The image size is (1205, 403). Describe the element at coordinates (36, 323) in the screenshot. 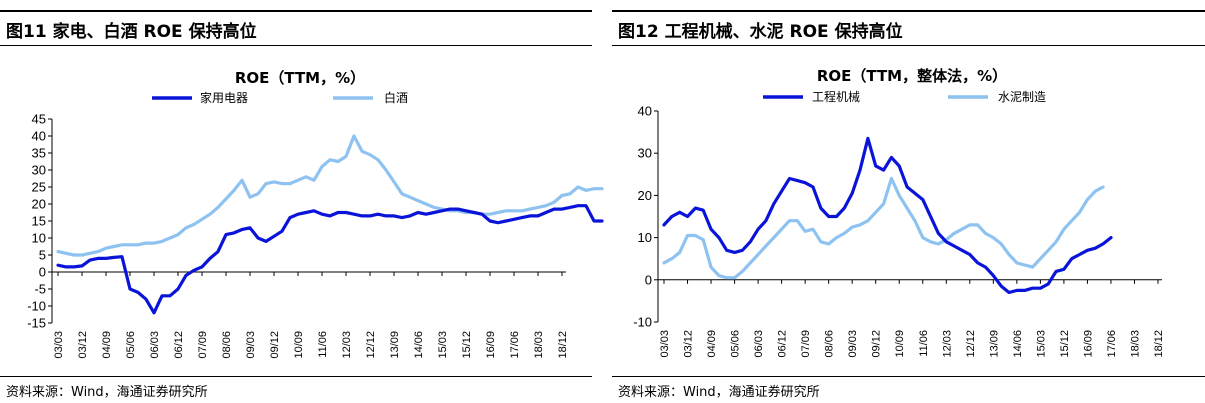

I see `y-tick-label: -15` at that location.